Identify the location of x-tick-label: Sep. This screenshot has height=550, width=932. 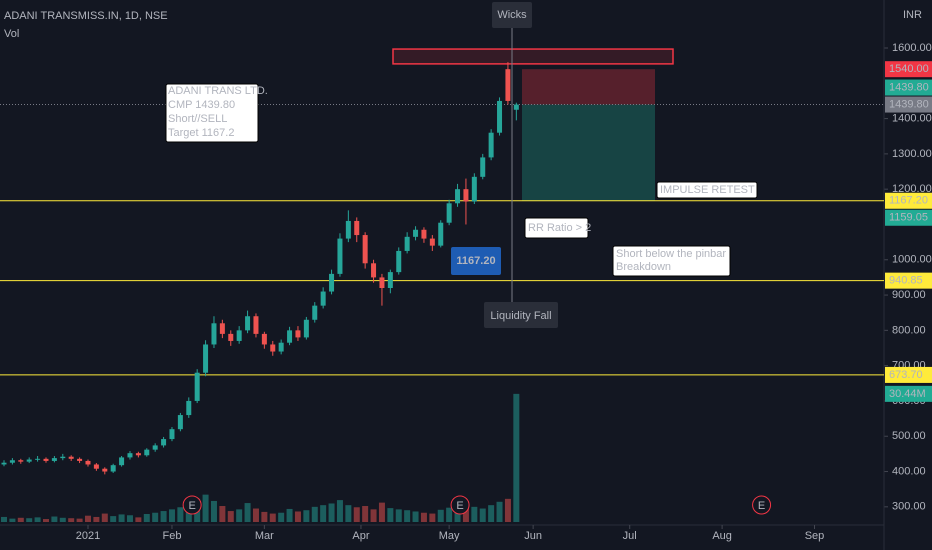
(815, 536).